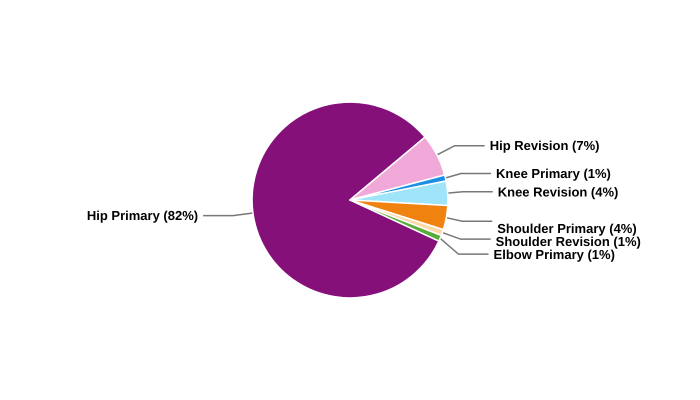 This screenshot has width=700, height=400. I want to click on slice-label: Hip Revision (7%), so click(545, 146).